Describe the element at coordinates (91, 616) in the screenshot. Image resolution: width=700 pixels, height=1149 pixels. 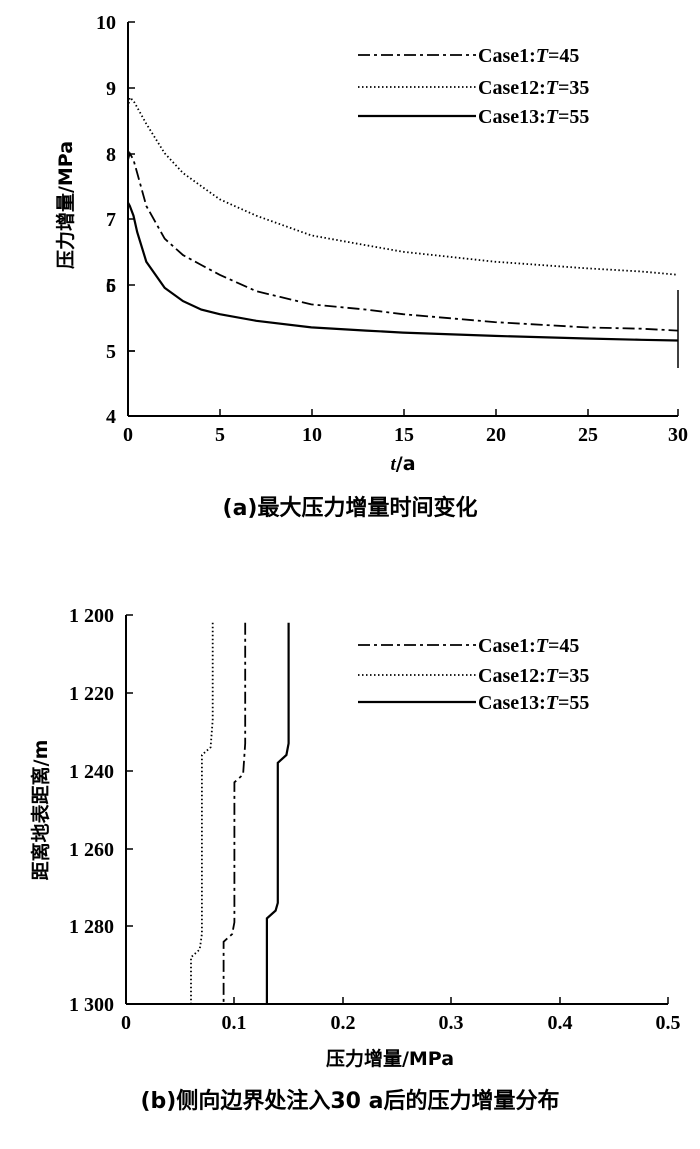
I see `y-tick-label: 1 200` at that location.